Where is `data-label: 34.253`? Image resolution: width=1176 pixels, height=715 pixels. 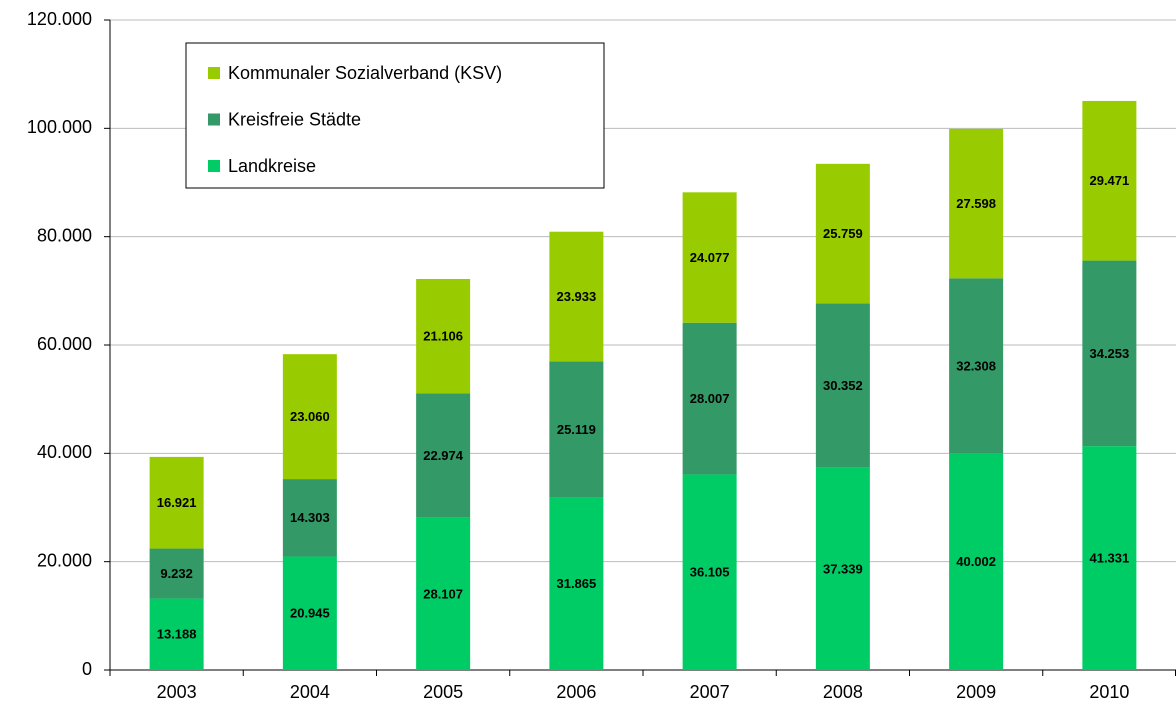
data-label: 34.253 is located at coordinates (1109, 353).